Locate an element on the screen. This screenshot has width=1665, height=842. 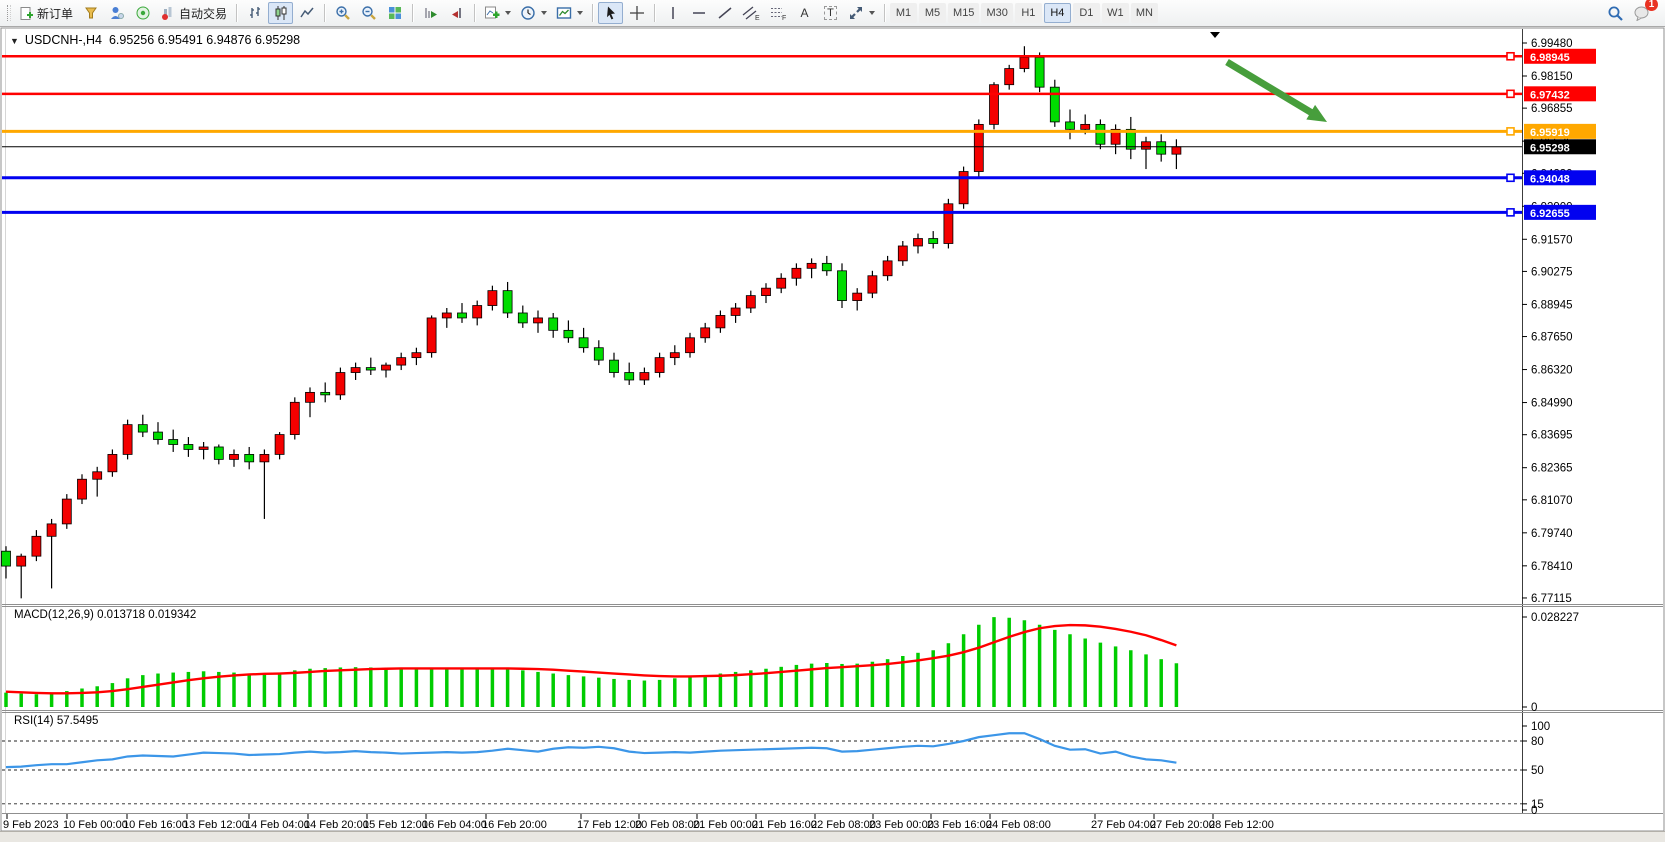
time-axis-label: 27 Feb 04:00 is located at coordinates (1123, 825).